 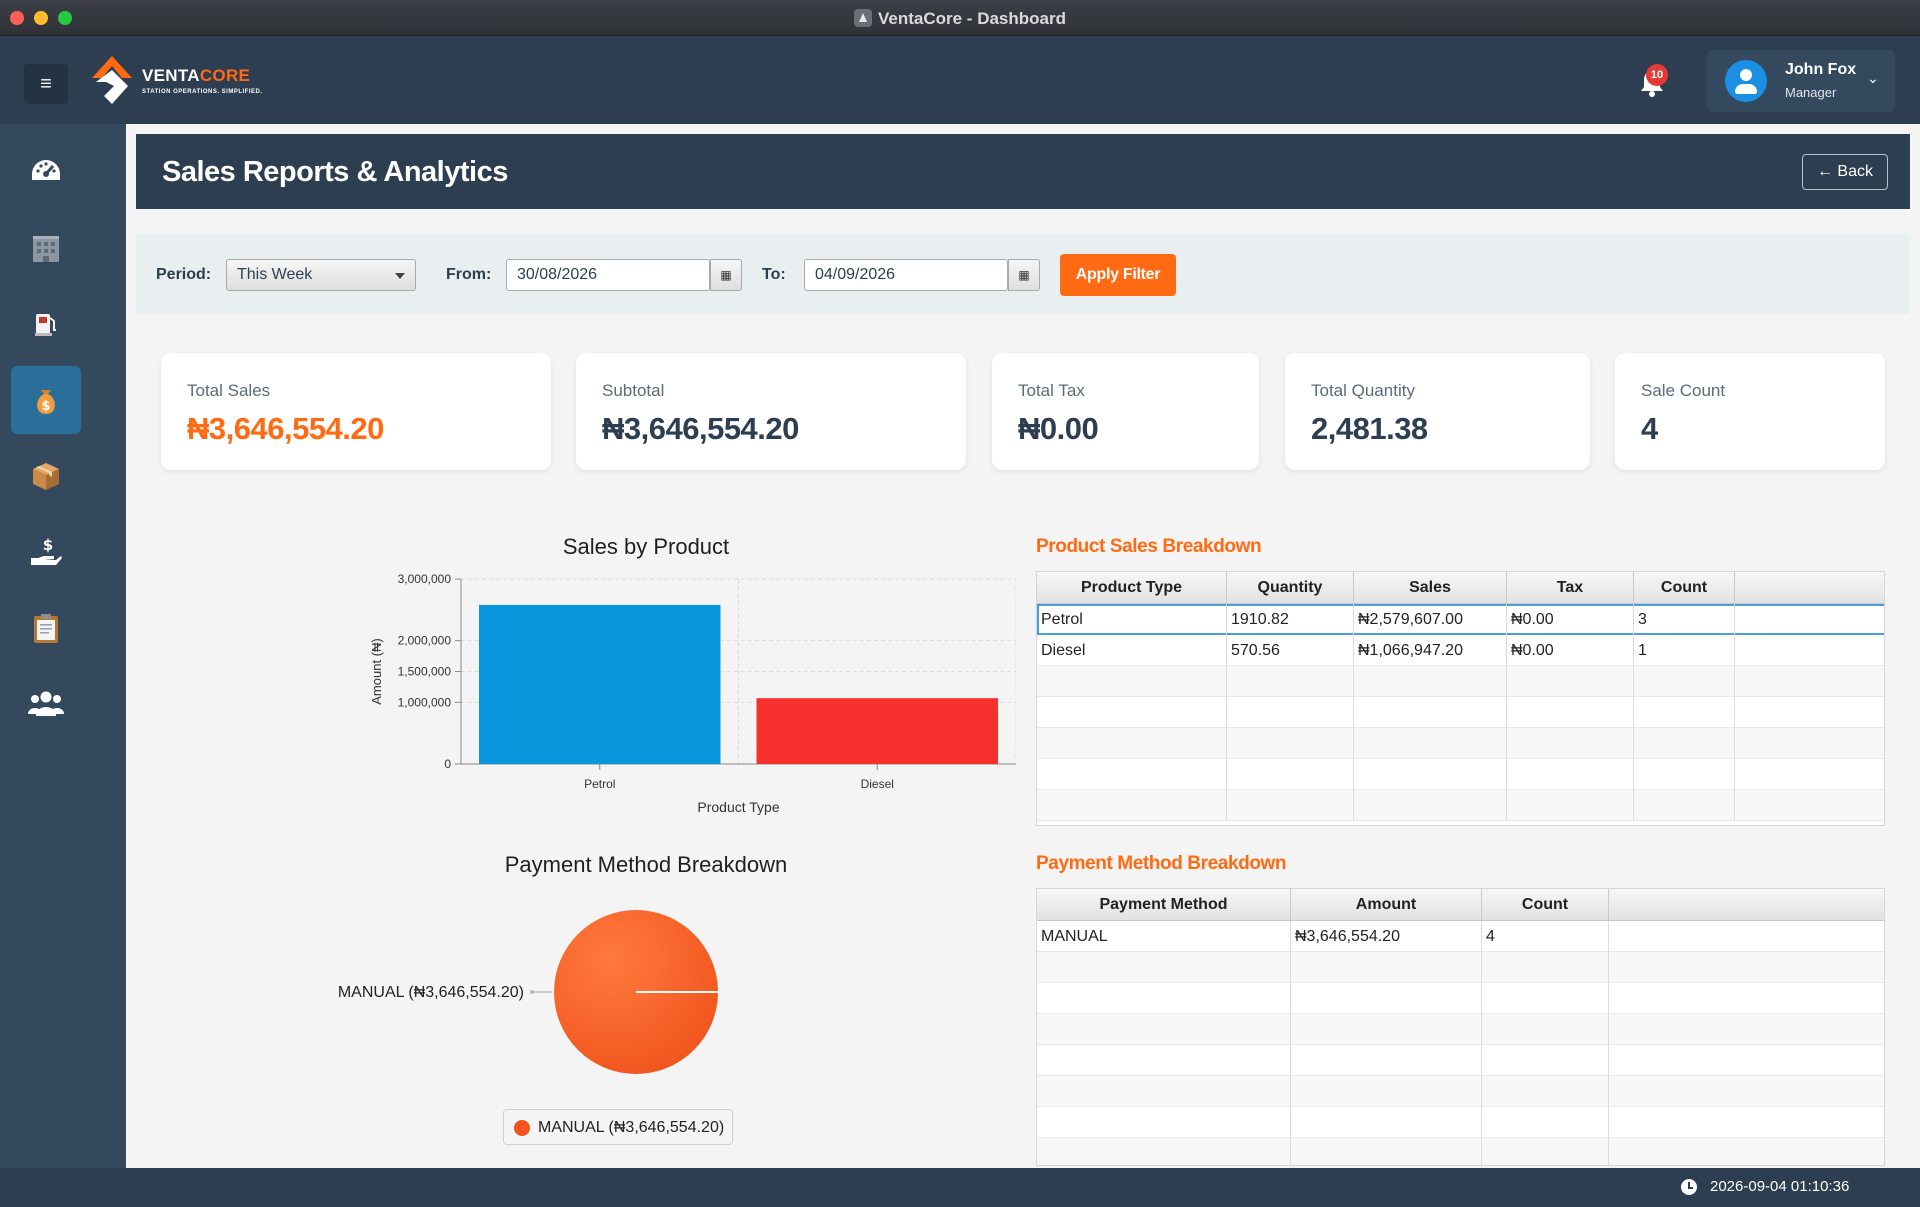 I want to click on column-header: Sales, so click(x=1430, y=588).